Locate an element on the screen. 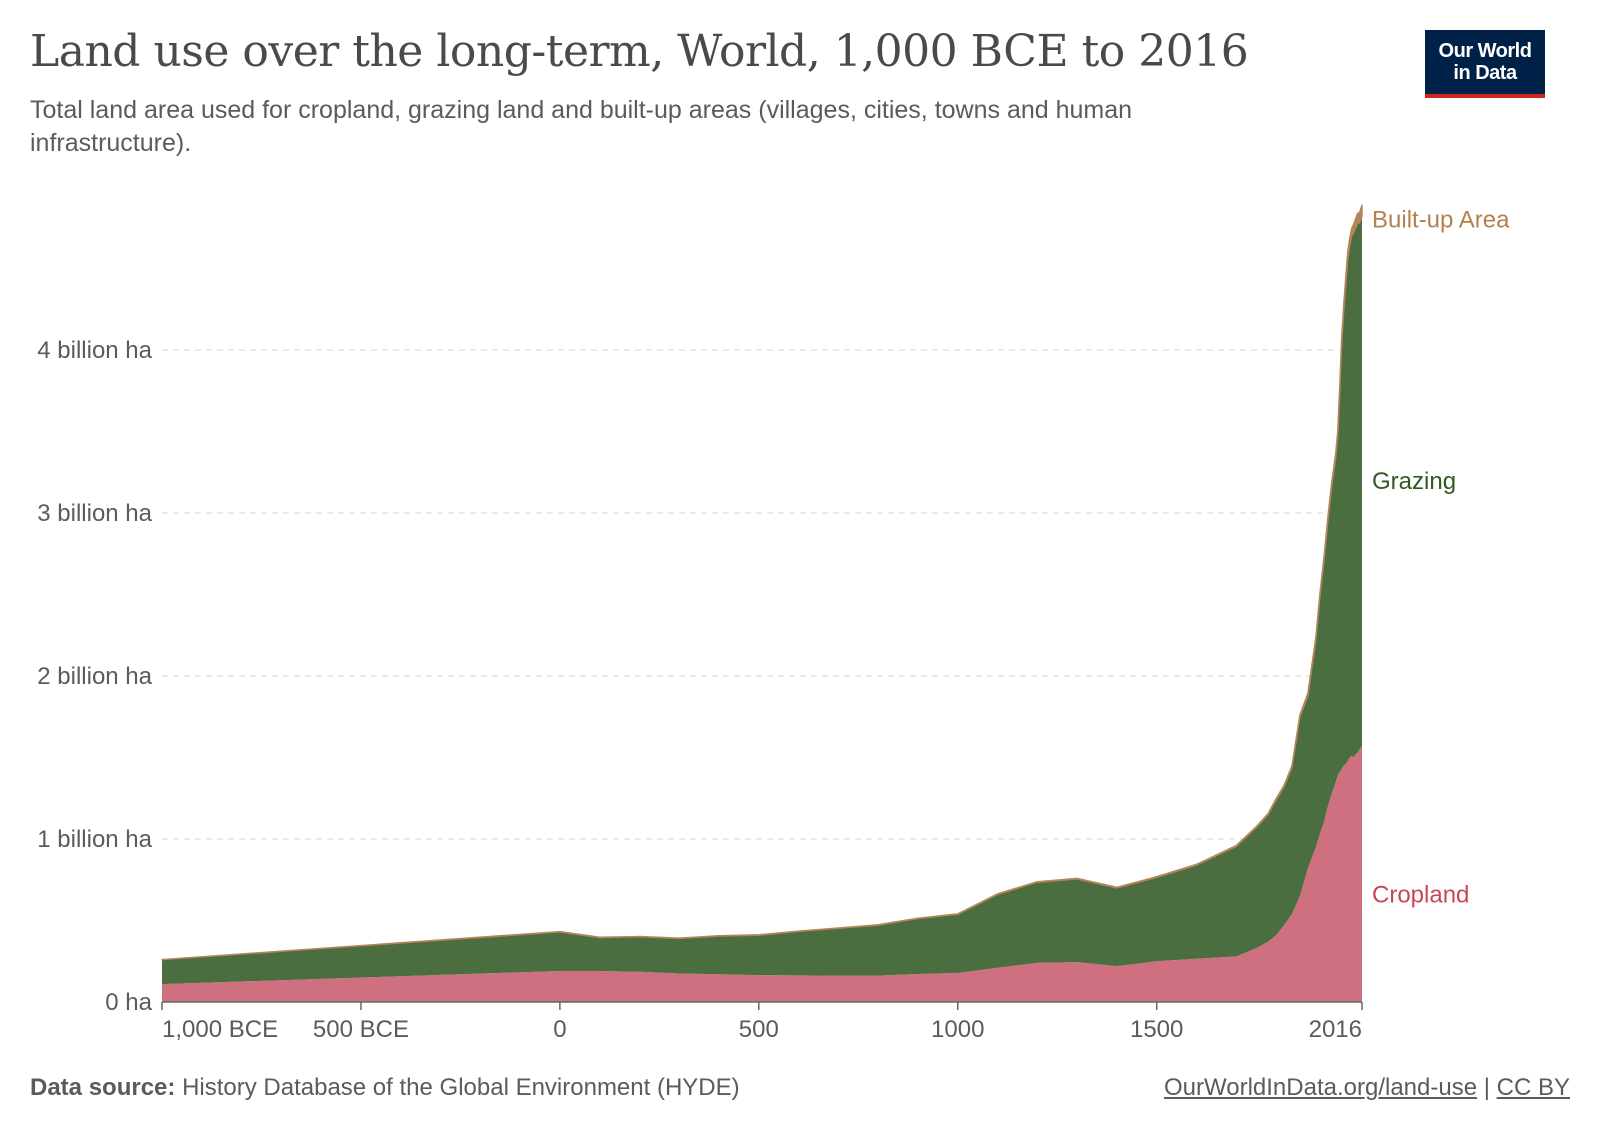 Image resolution: width=1600 pixels, height=1130 pixels. grazing-label: Grazing is located at coordinates (1414, 481).